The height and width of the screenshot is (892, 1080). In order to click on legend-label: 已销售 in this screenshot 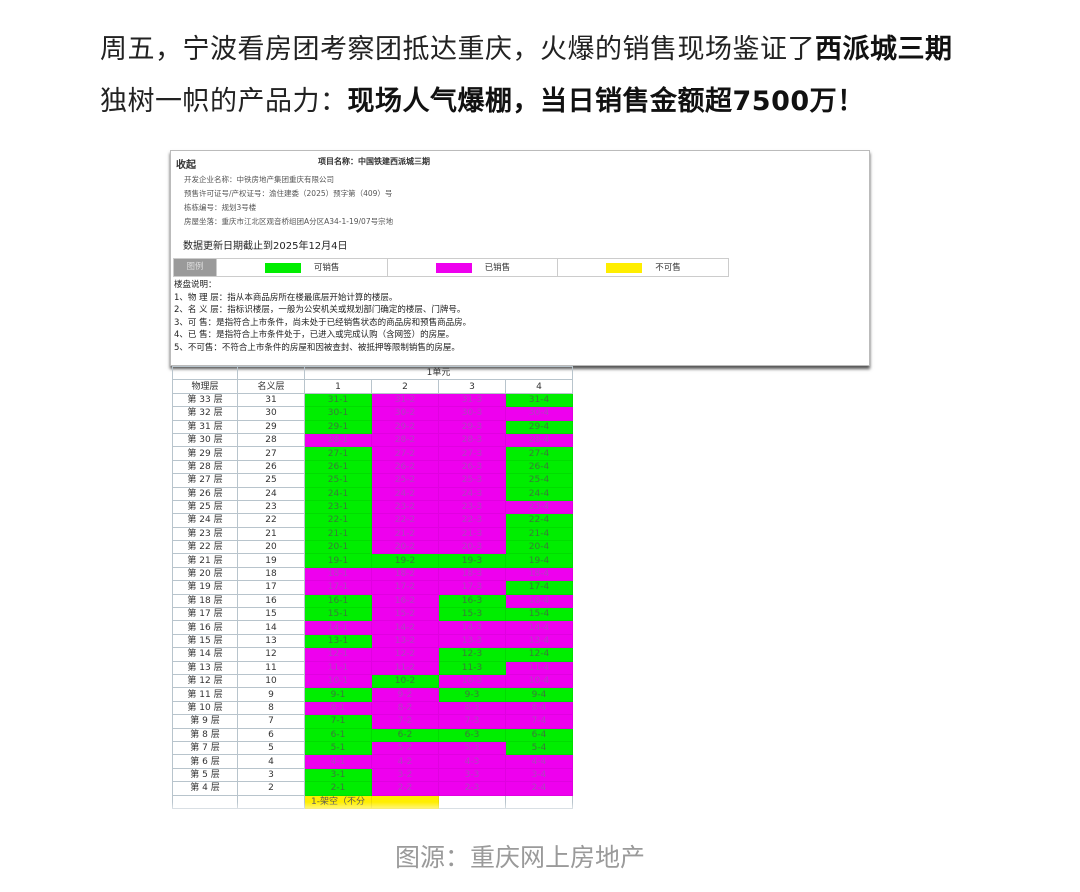, I will do `click(497, 268)`.